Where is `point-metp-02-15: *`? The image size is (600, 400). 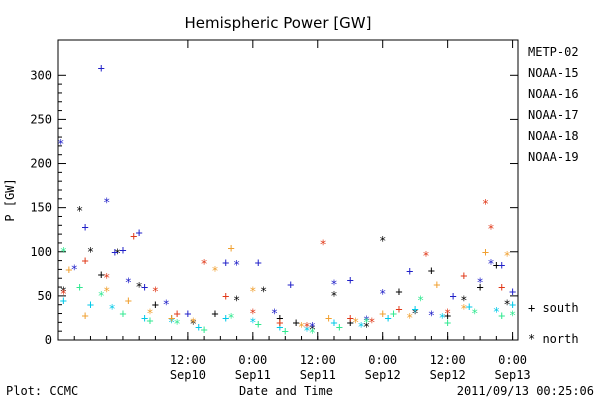 point-metp-02-15: * is located at coordinates (333, 296).